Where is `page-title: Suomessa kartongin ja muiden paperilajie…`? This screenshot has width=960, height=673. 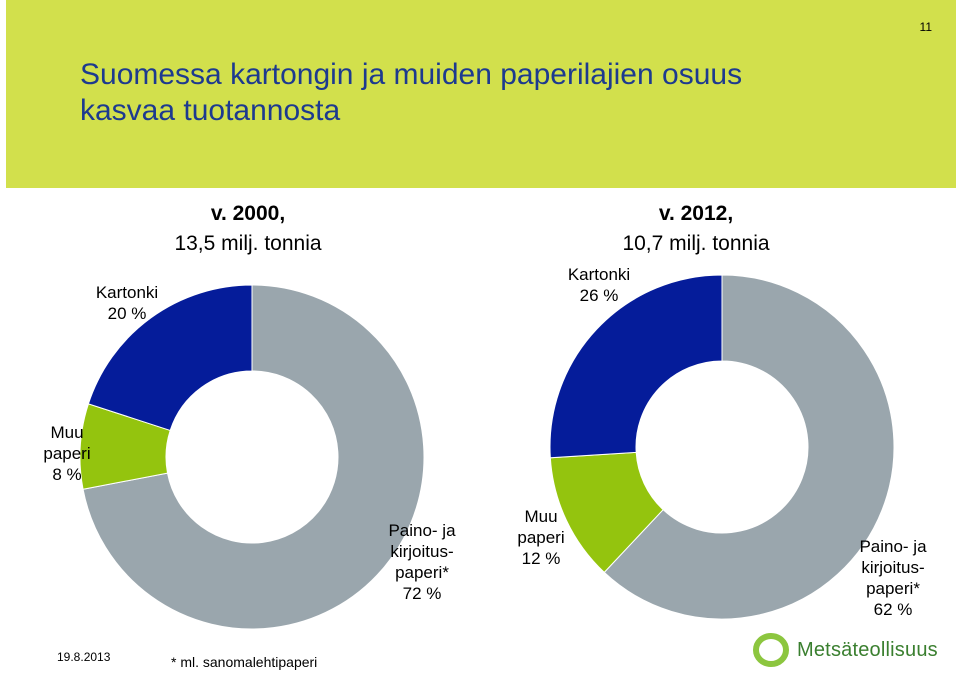
page-title: Suomessa kartongin ja muiden paperilajie… is located at coordinates (430, 93).